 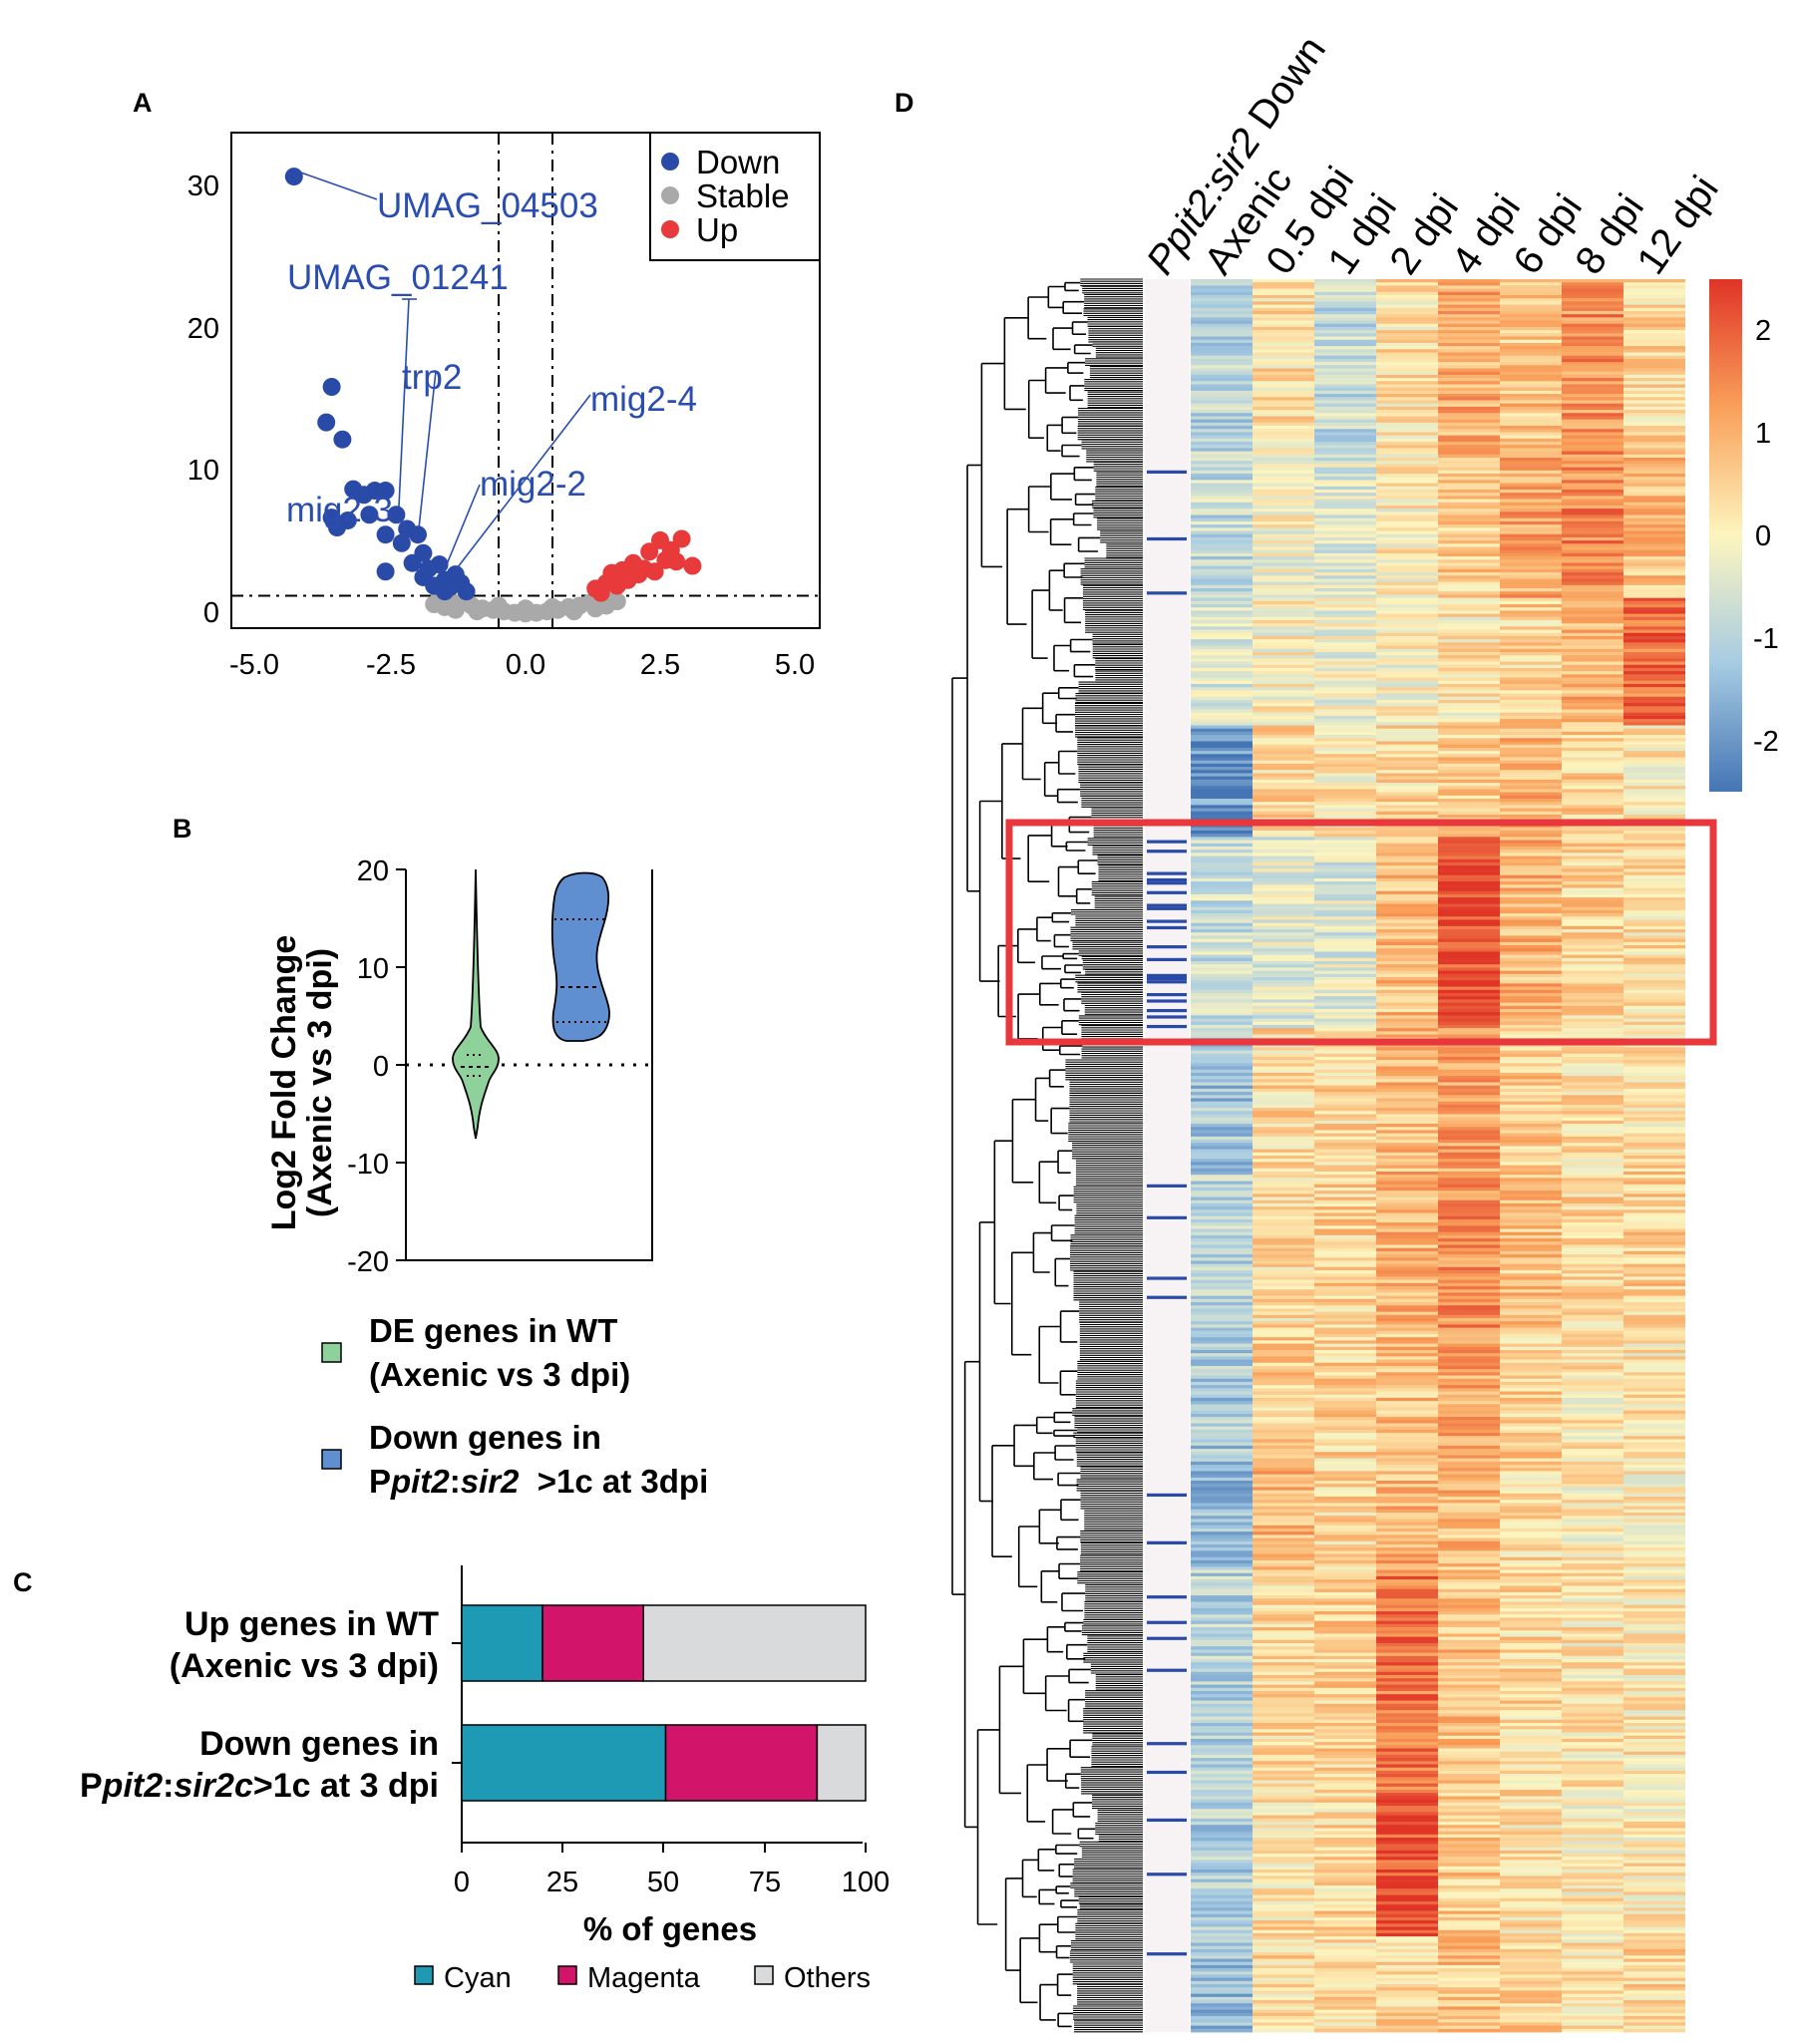 I want to click on panel-a-points, so click(x=493, y=395).